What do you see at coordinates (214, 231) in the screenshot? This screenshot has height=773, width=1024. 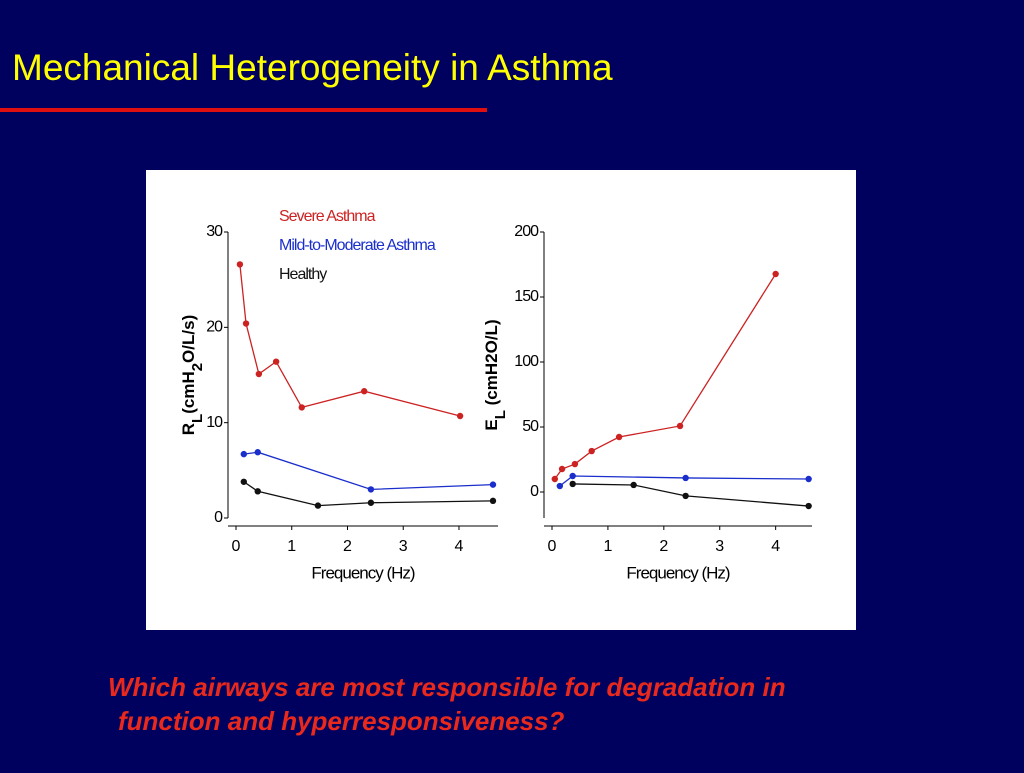 I see `y-tick-label: 30` at bounding box center [214, 231].